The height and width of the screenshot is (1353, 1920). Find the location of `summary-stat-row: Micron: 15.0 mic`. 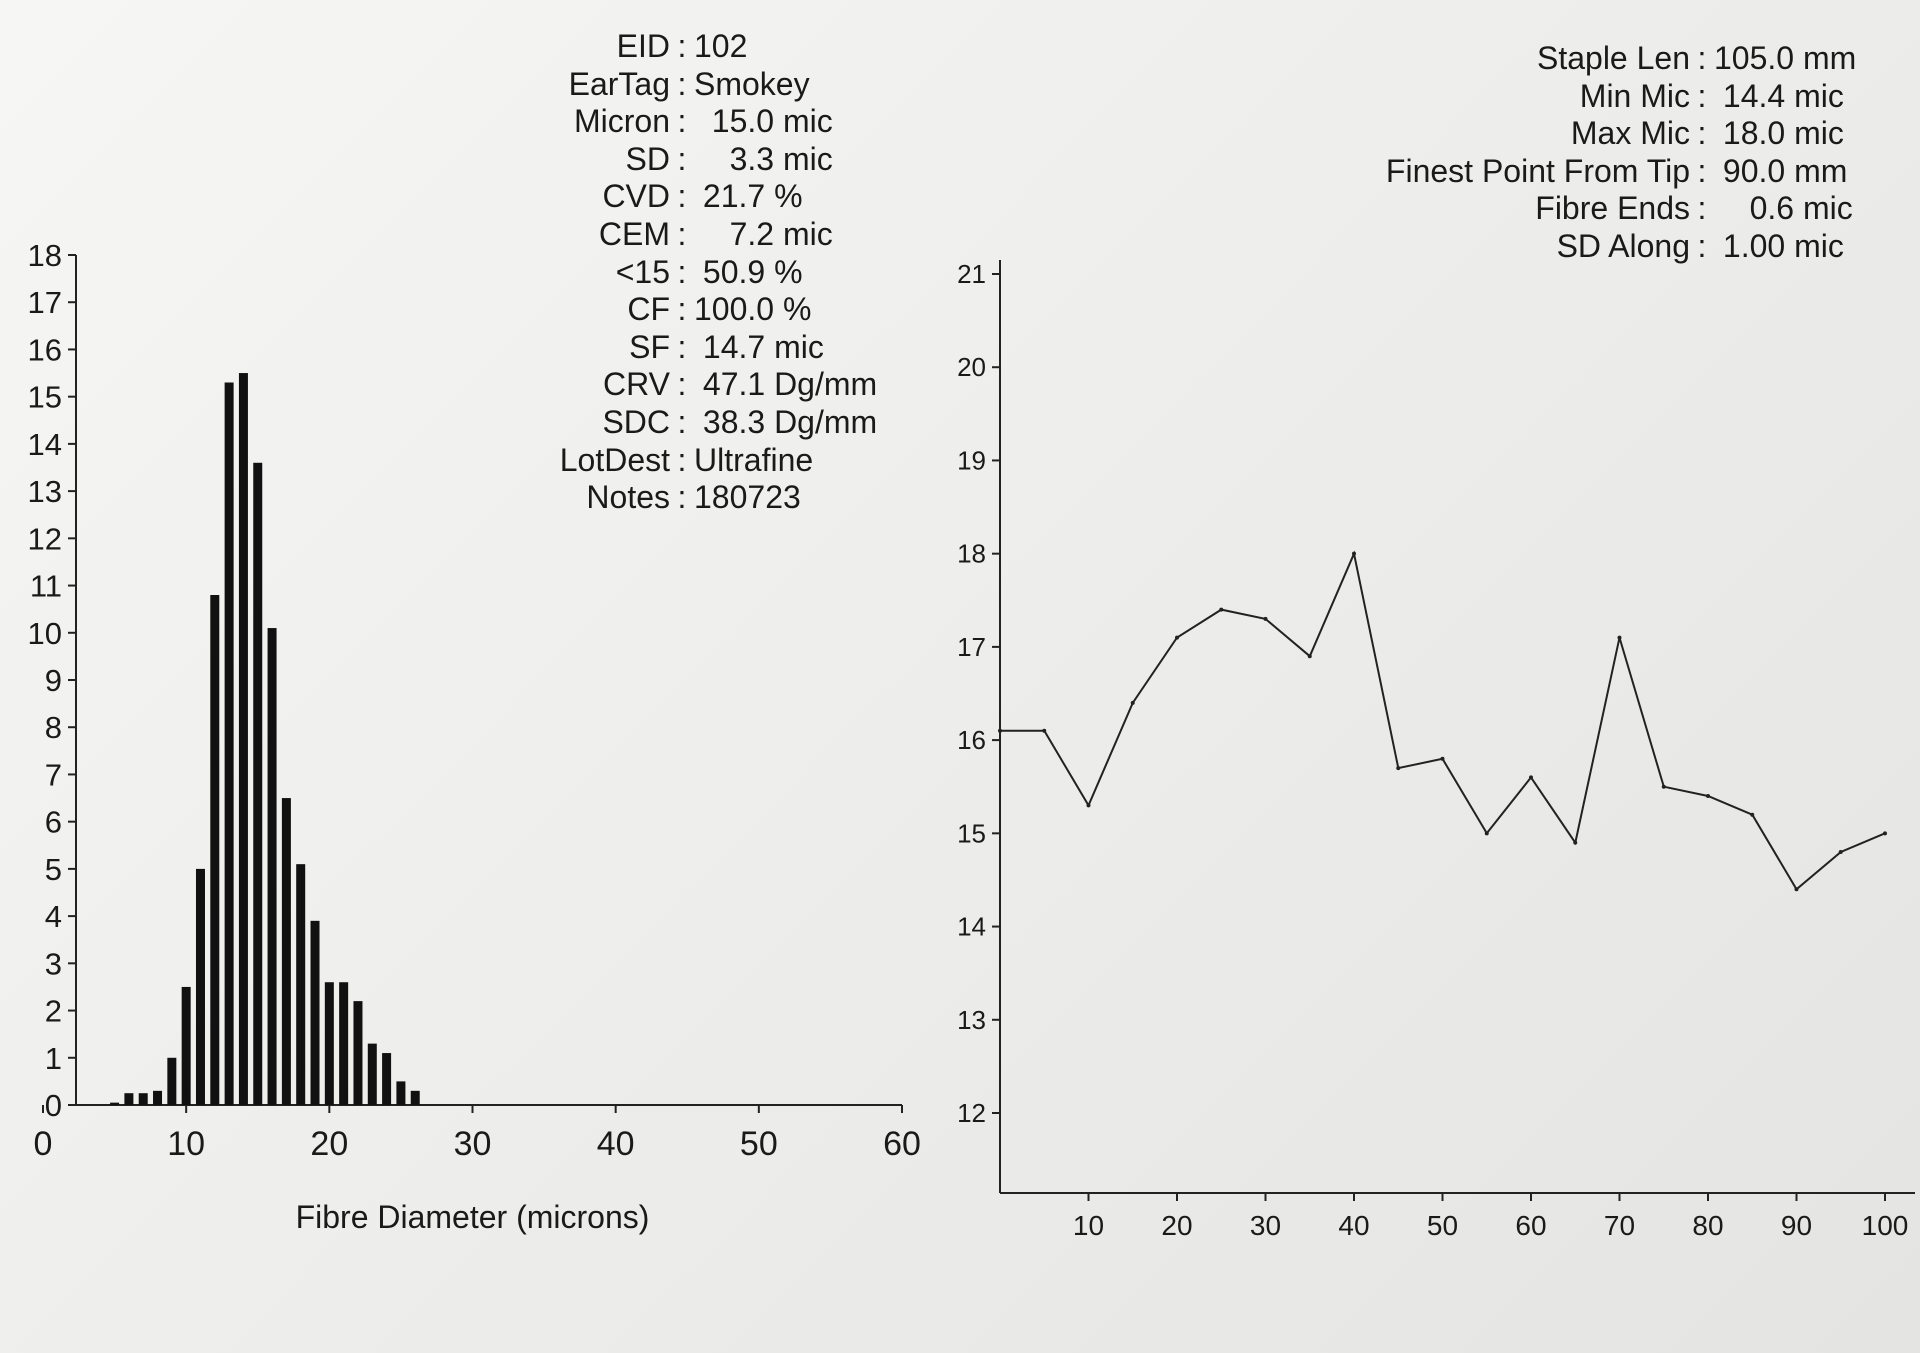

summary-stat-row: Micron: 15.0 mic is located at coordinates (712, 122).